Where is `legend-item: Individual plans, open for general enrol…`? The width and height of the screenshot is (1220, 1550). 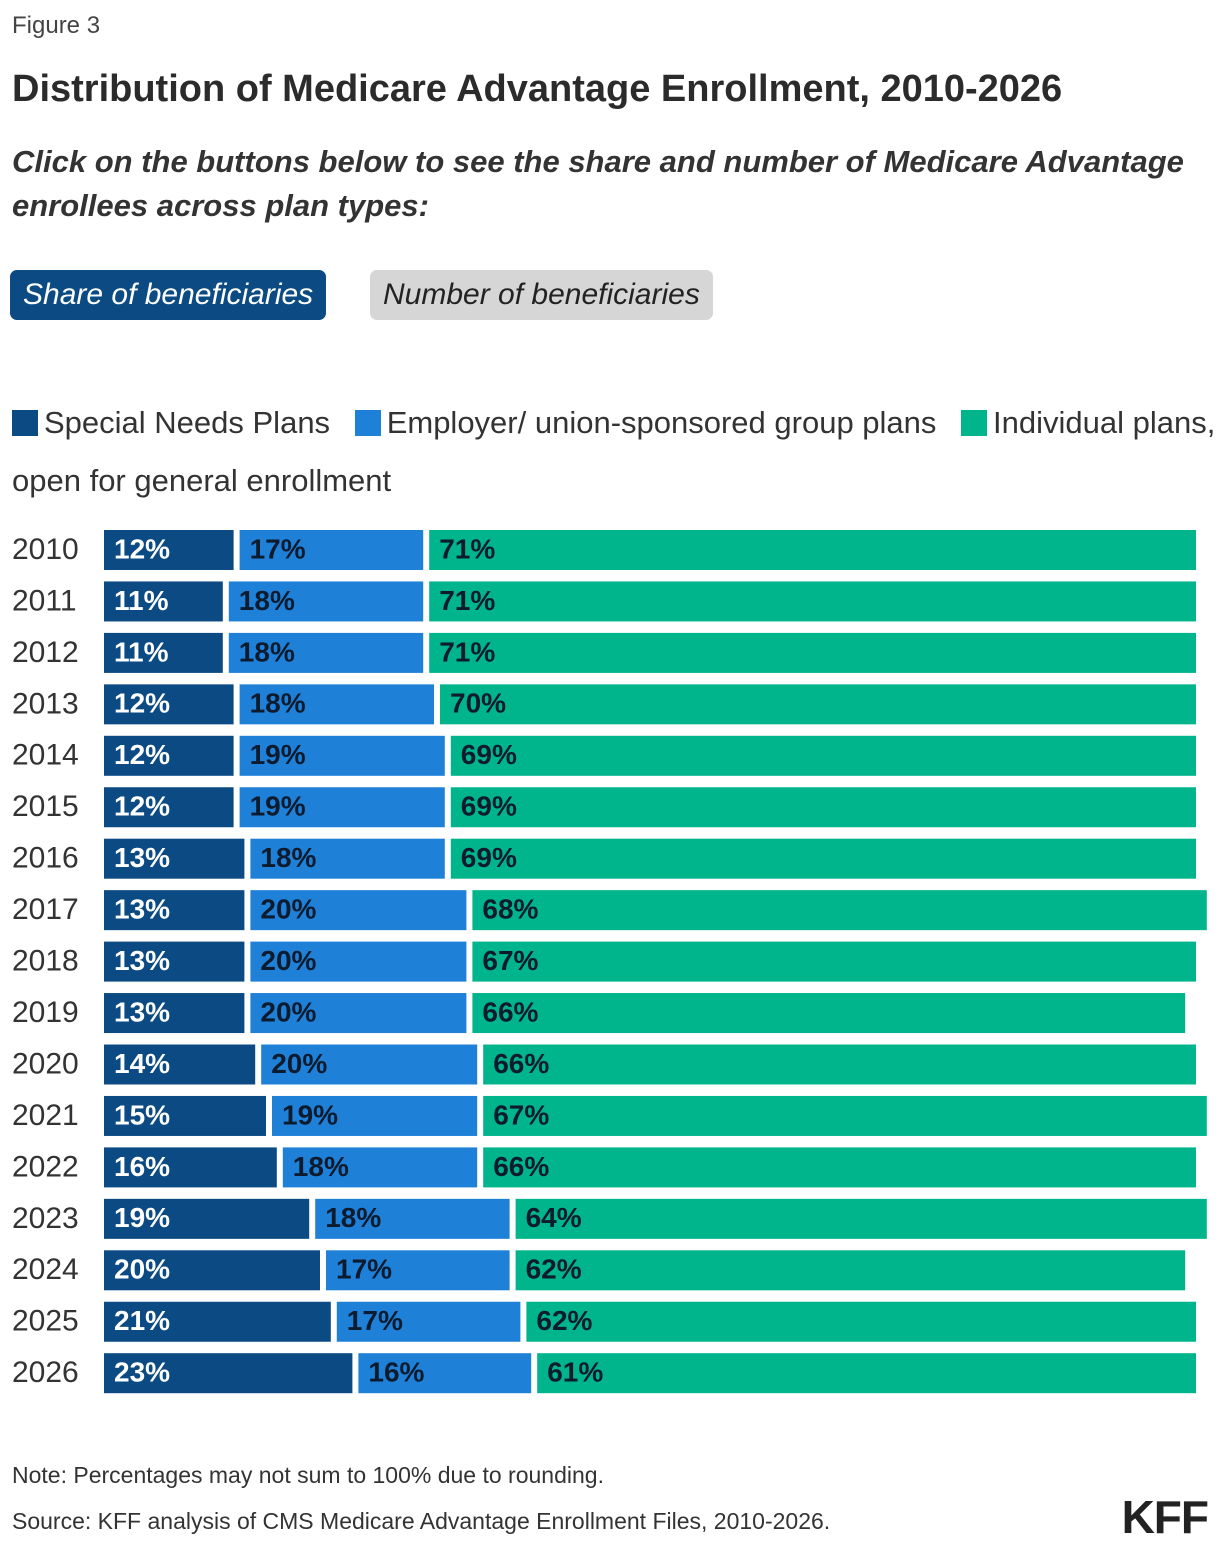 legend-item: Individual plans, open for general enrol… is located at coordinates (613, 451).